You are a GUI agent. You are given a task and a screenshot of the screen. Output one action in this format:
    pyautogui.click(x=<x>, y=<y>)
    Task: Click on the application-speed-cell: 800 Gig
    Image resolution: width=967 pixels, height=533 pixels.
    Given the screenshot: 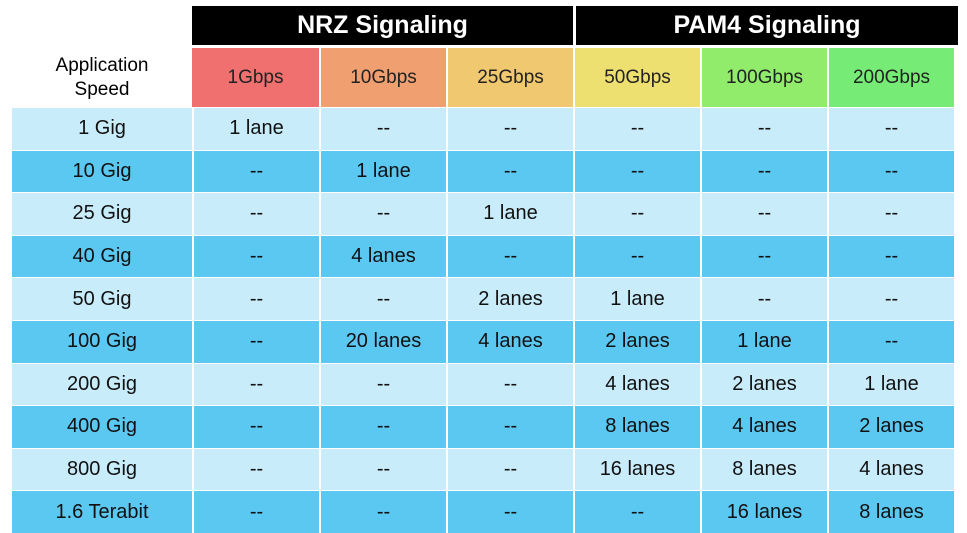 What is the action you would take?
    pyautogui.click(x=102, y=469)
    